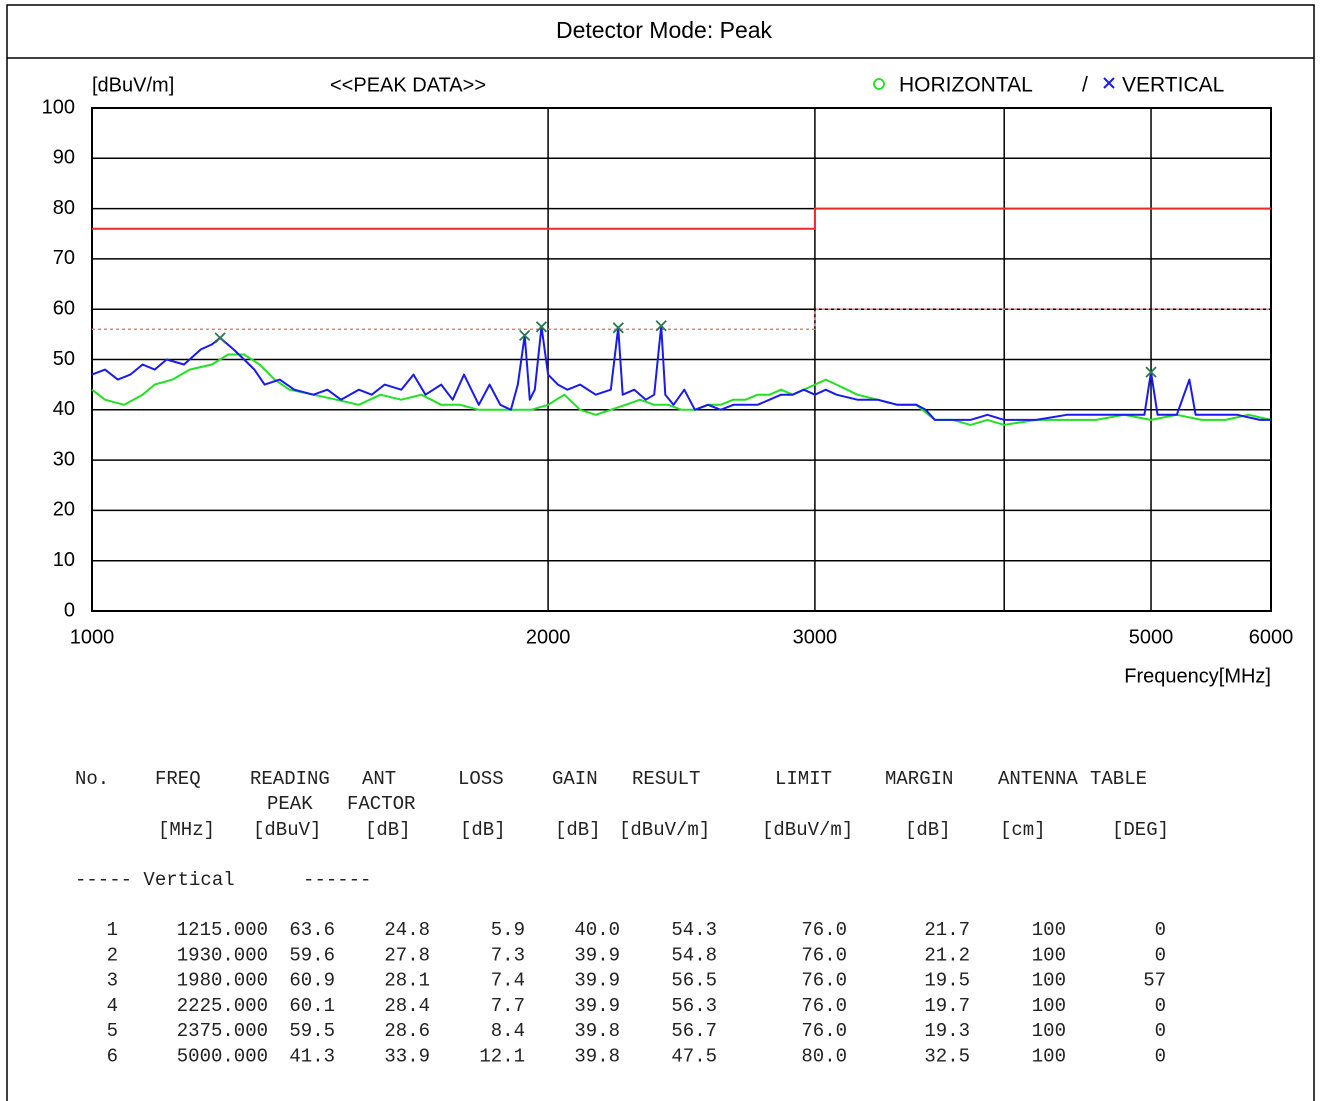 The height and width of the screenshot is (1101, 1322). I want to click on table-cell: 2225.000, so click(222, 1006).